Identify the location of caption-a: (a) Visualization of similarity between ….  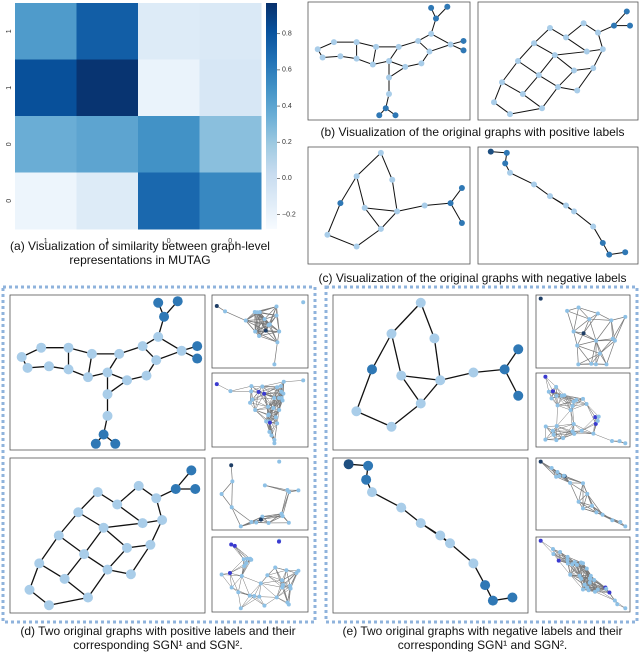
(140, 253).